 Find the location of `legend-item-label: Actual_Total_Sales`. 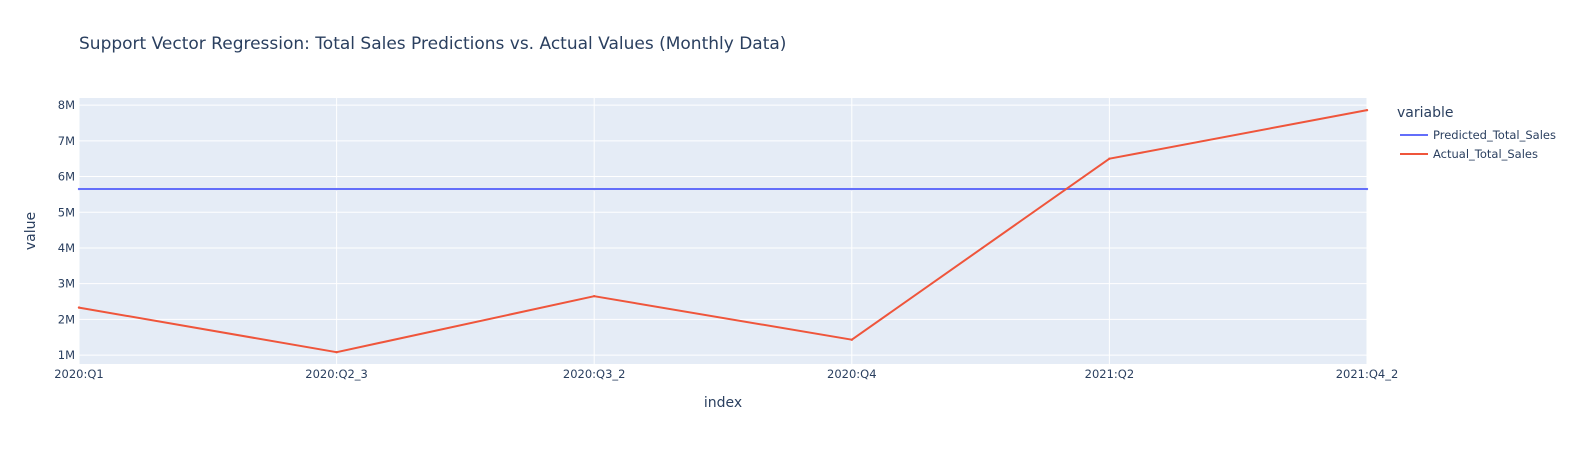

legend-item-label: Actual_Total_Sales is located at coordinates (1485, 154).